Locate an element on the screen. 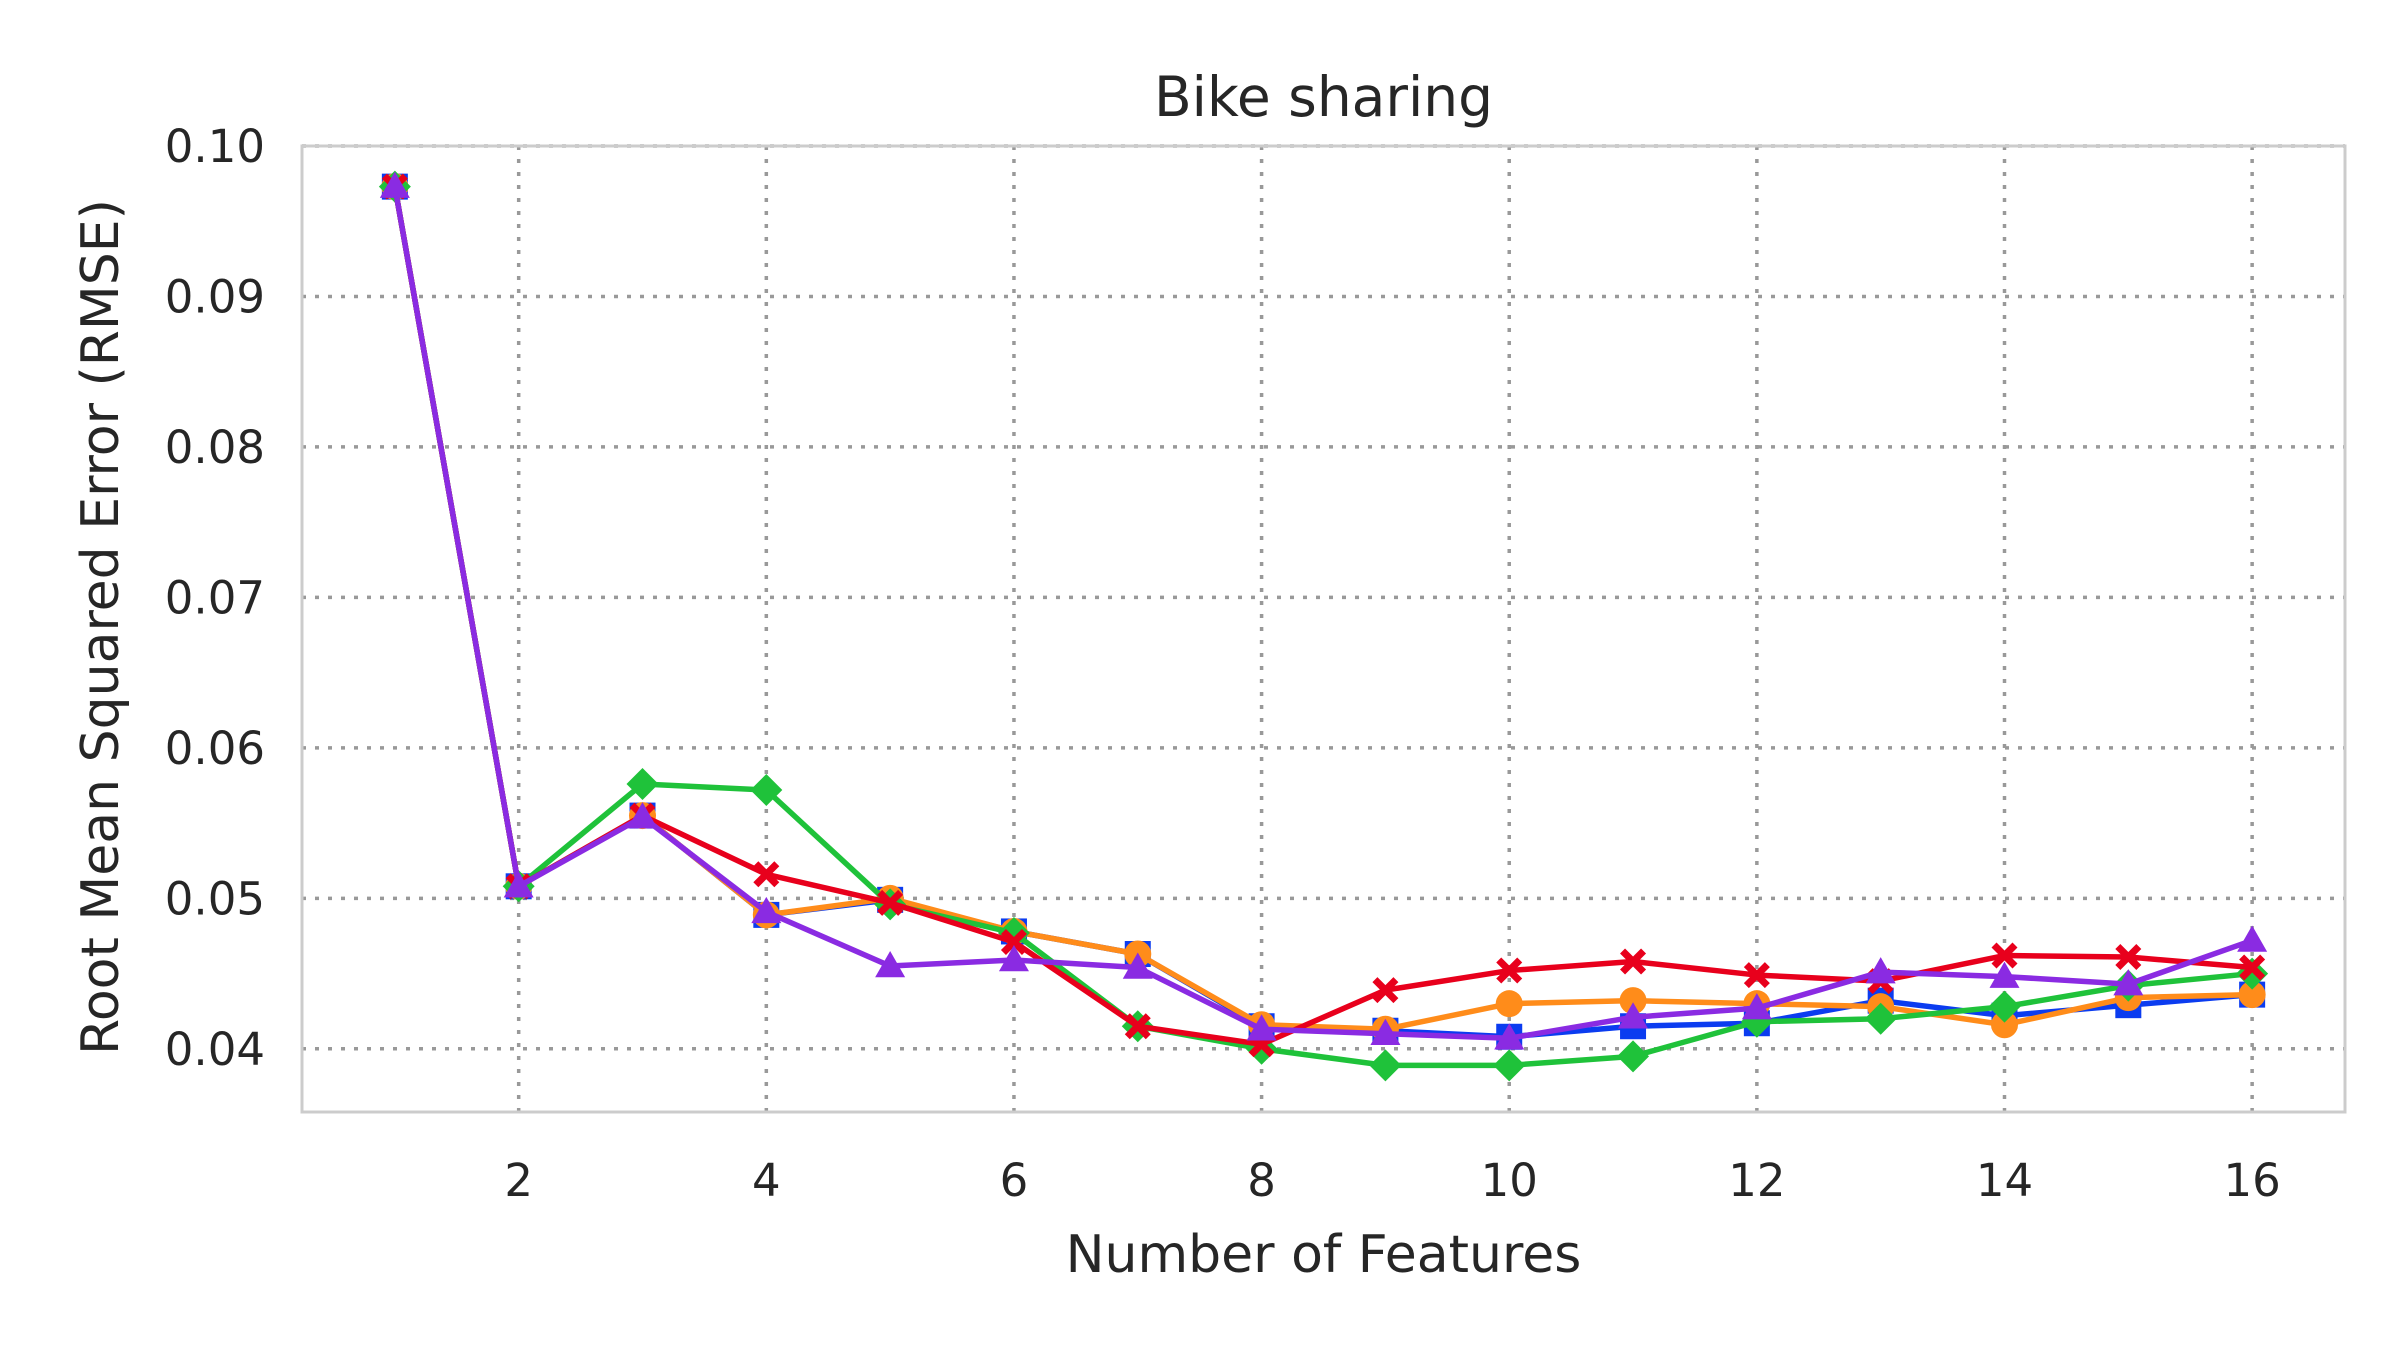 This screenshot has width=2400, height=1350. y-tick-label: 0.08 is located at coordinates (215, 447).